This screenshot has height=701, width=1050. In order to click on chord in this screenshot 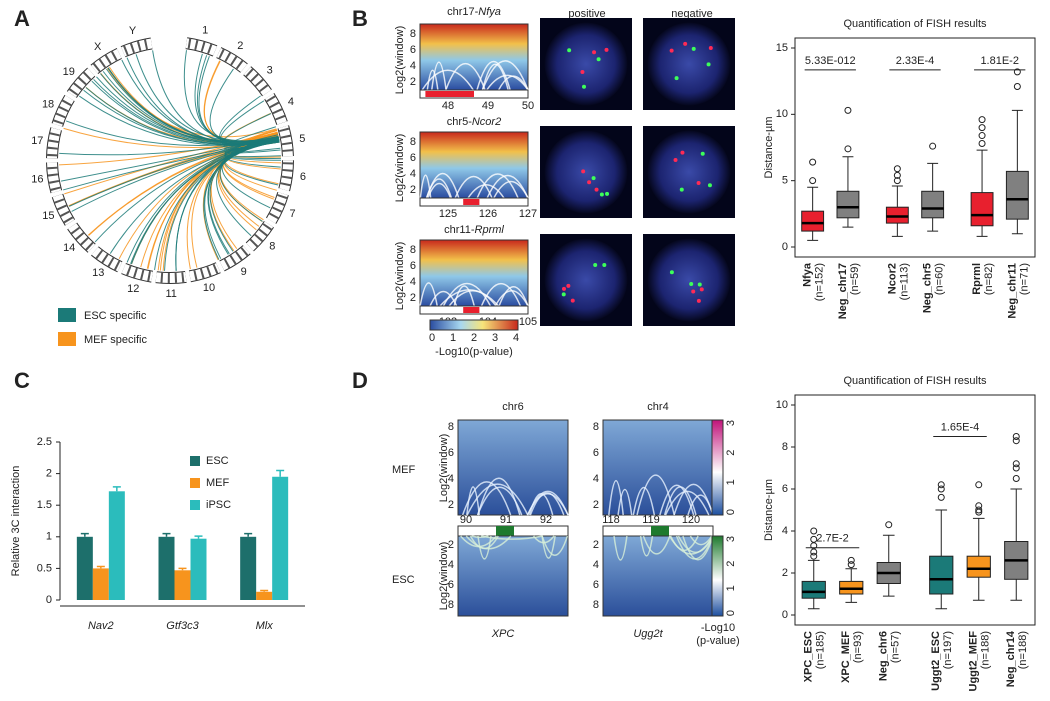, I will do `click(222, 205)`.